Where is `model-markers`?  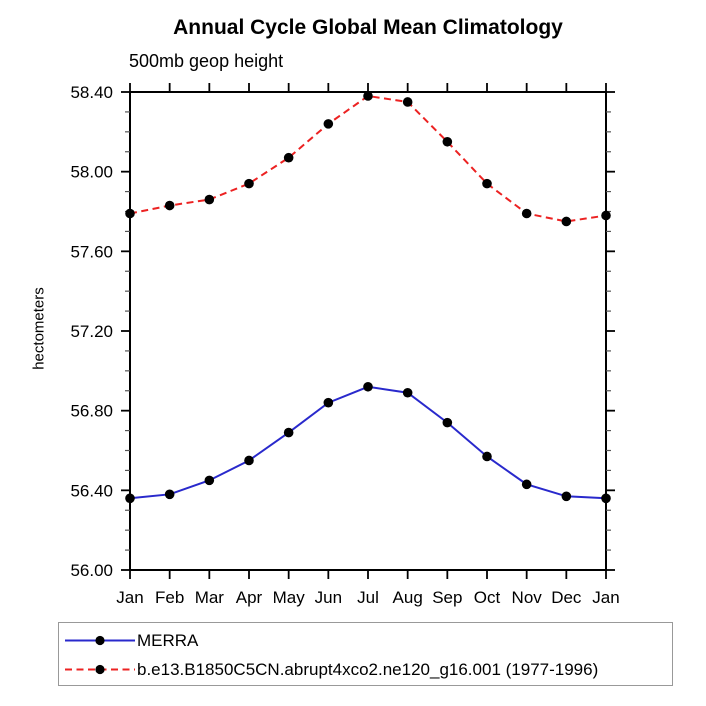 model-markers is located at coordinates (368, 159).